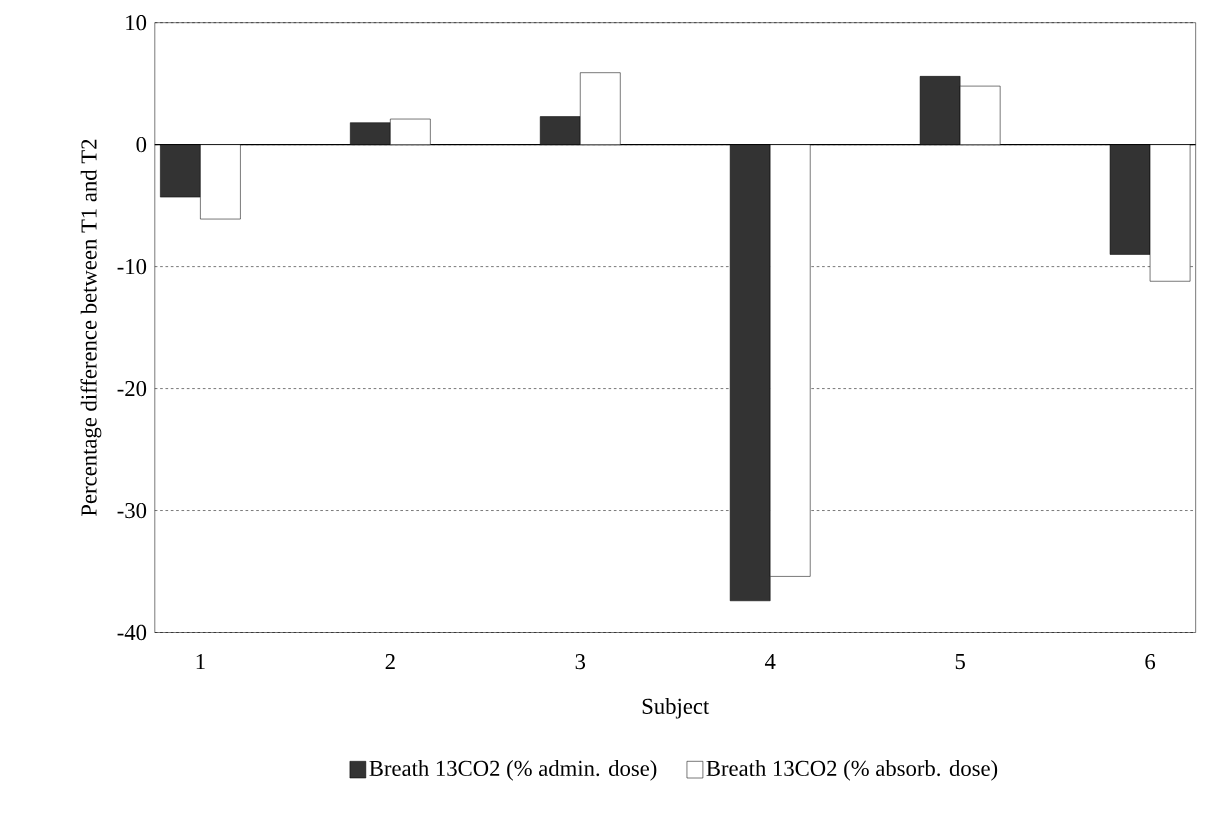 Image resolution: width=1217 pixels, height=825 pixels. I want to click on y-axis-title: Percentage difference between T1 and T2, so click(91, 328).